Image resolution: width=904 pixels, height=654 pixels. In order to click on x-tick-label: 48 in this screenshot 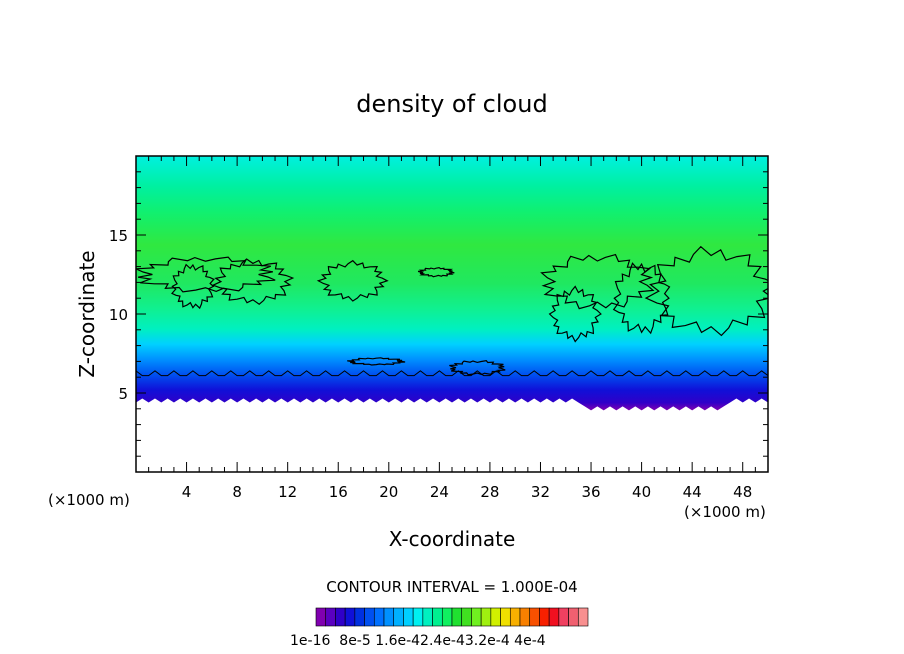, I will do `click(742, 492)`.